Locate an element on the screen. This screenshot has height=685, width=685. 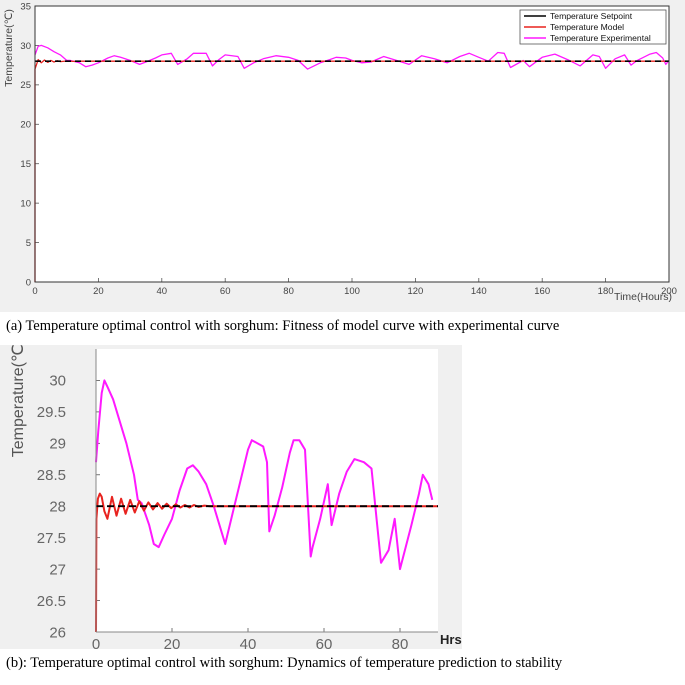
chart-a-xtick-label: 180 is located at coordinates (606, 291).